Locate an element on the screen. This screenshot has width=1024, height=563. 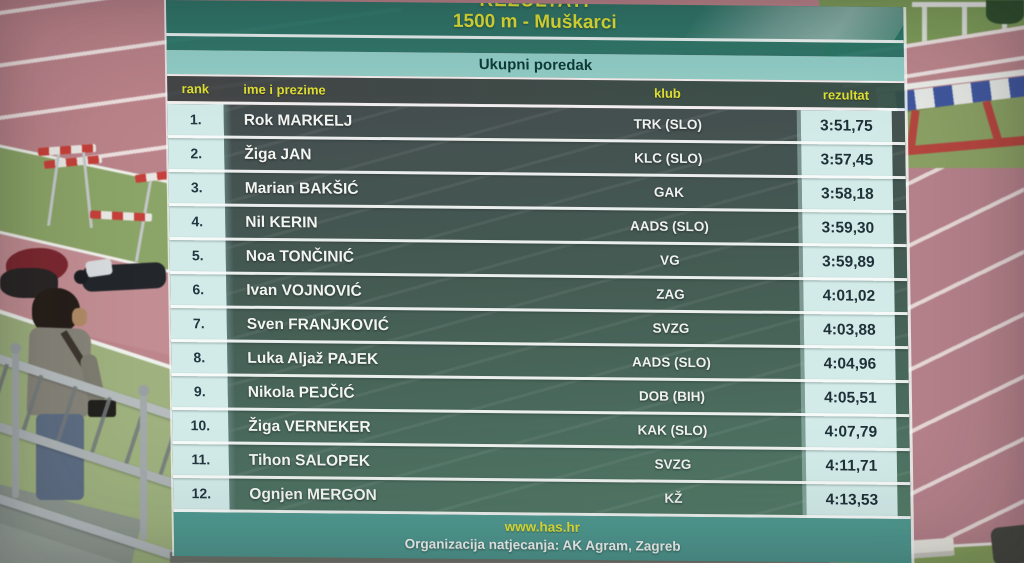
athlete-lying-head is located at coordinates (81, 277).